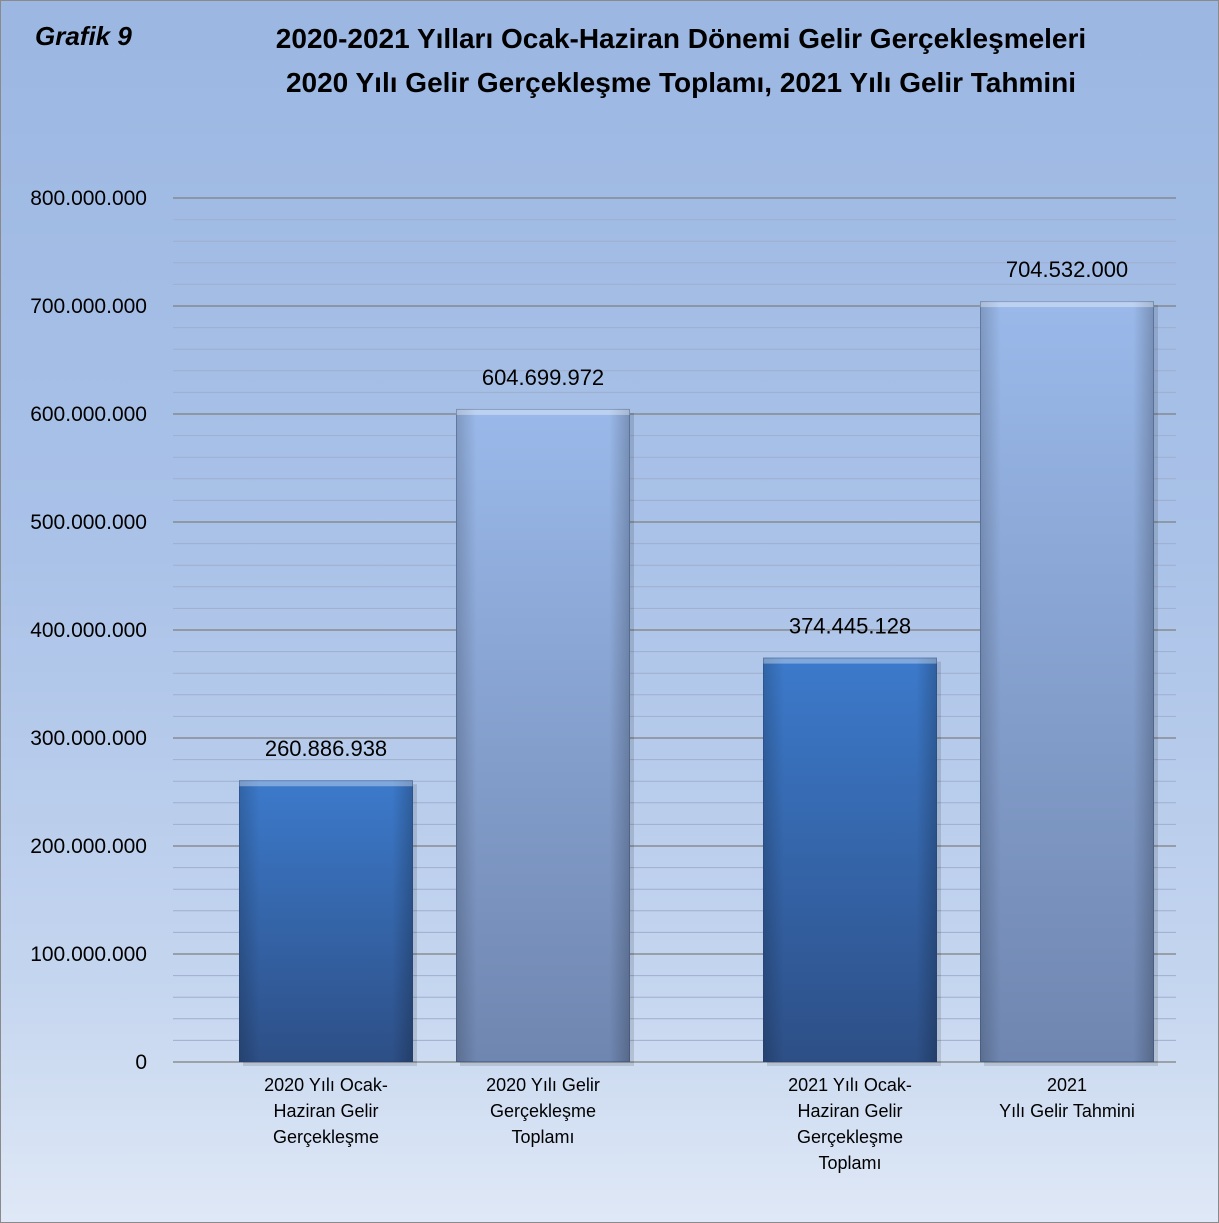  I want to click on y-tick-label: 600.000.000, so click(88, 414).